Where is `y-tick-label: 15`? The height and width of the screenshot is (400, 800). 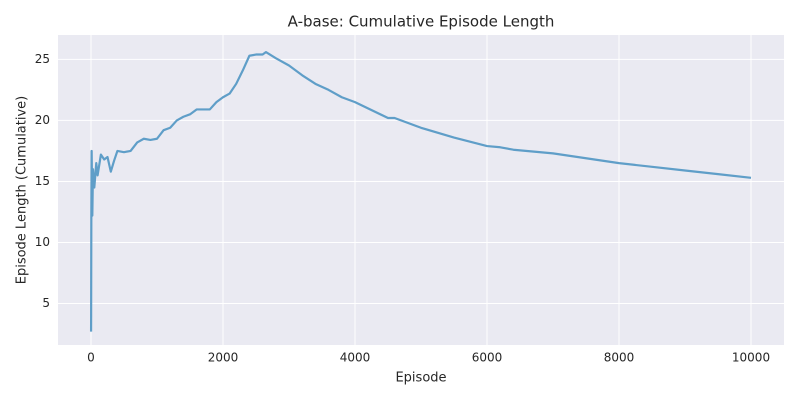
y-tick-label: 15 is located at coordinates (42, 181).